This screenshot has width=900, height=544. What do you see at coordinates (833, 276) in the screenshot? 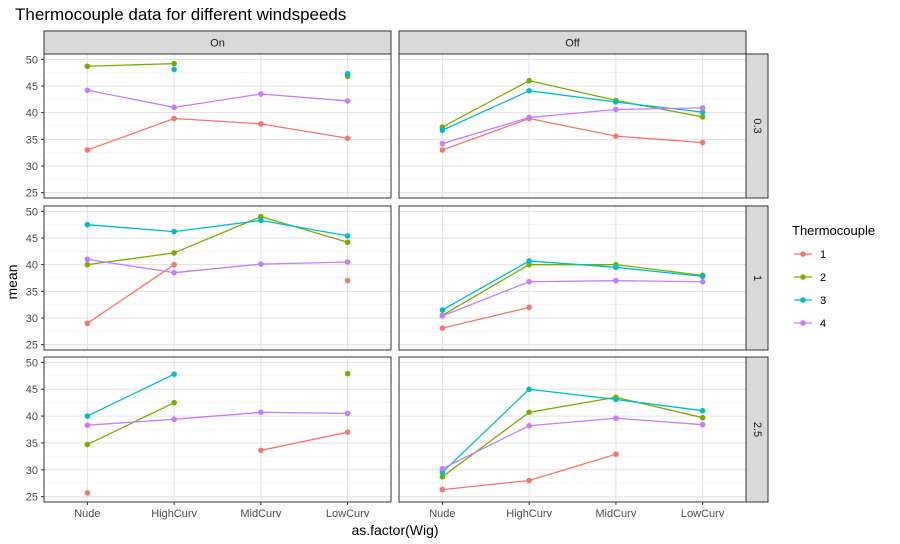
I see `legend: Thermocouple 1 2 3 4` at bounding box center [833, 276].